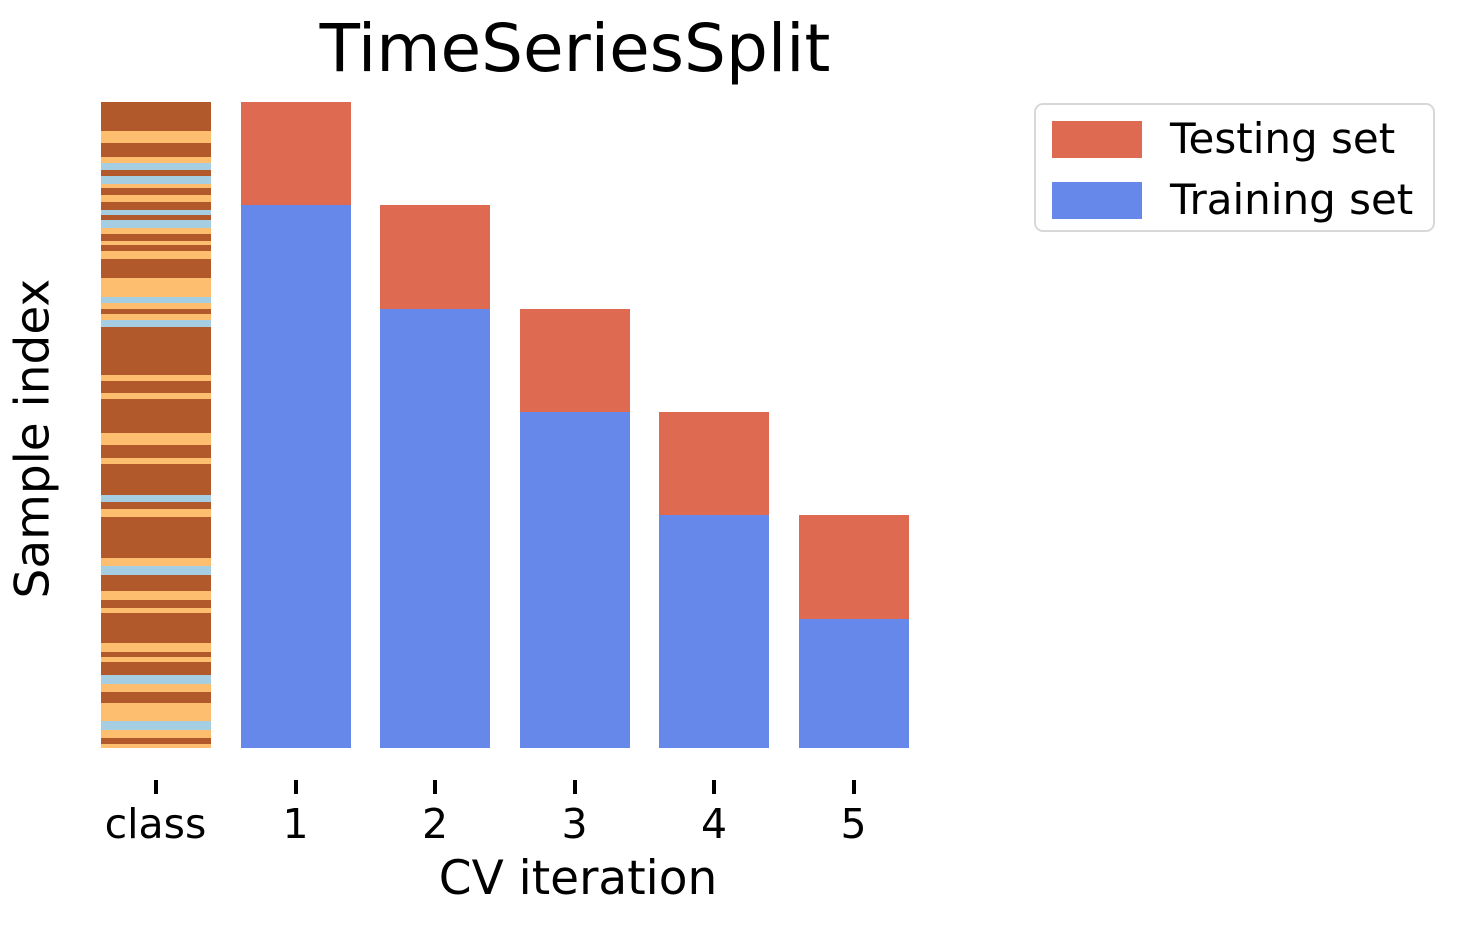  Describe the element at coordinates (295, 824) in the screenshot. I see `x-tick-label: 1` at that location.